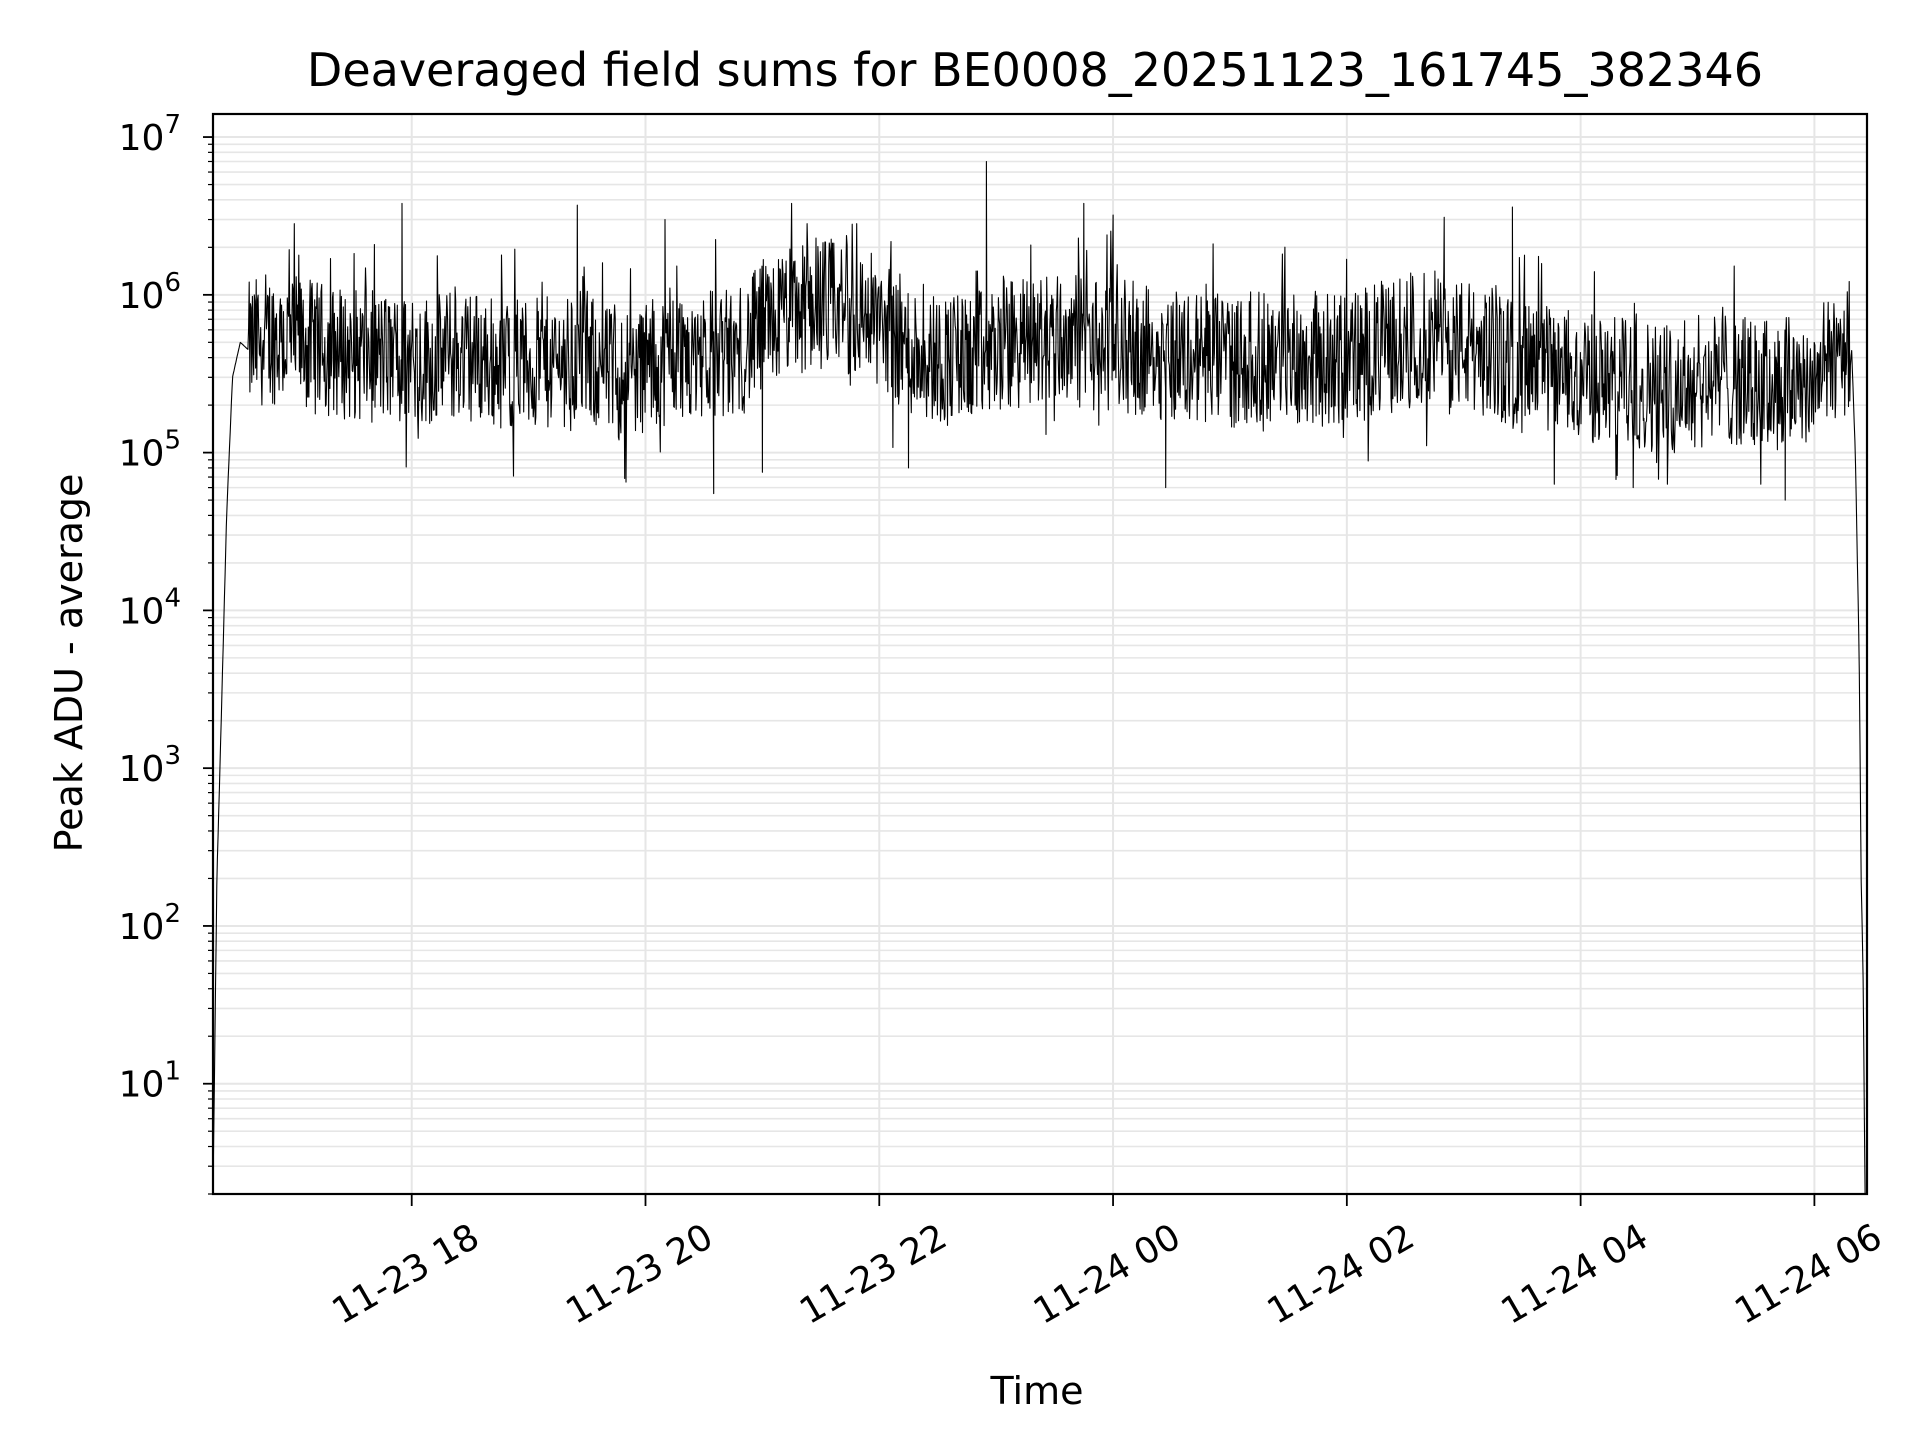  What do you see at coordinates (69, 663) in the screenshot?
I see `y-axis-label: Peak ADU - average` at bounding box center [69, 663].